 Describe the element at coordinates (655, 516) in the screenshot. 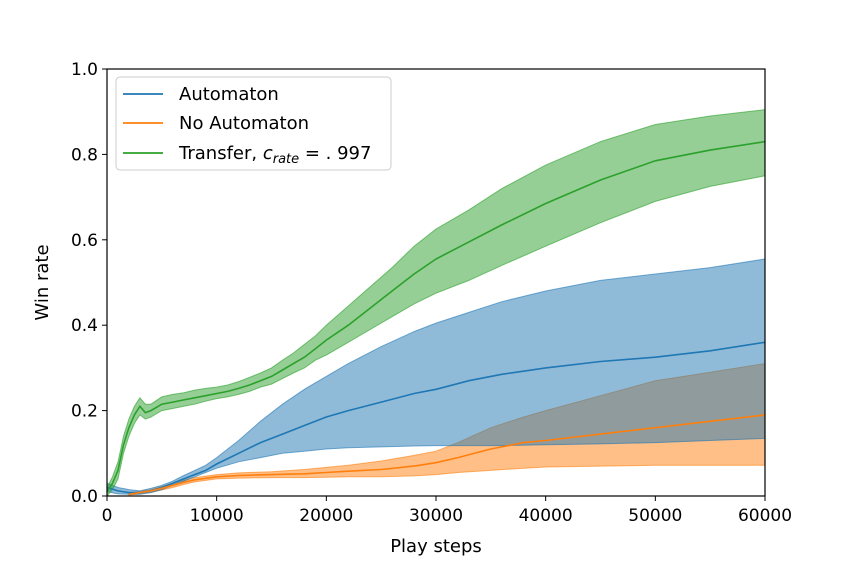

I see `x-tick-label: 50000` at that location.